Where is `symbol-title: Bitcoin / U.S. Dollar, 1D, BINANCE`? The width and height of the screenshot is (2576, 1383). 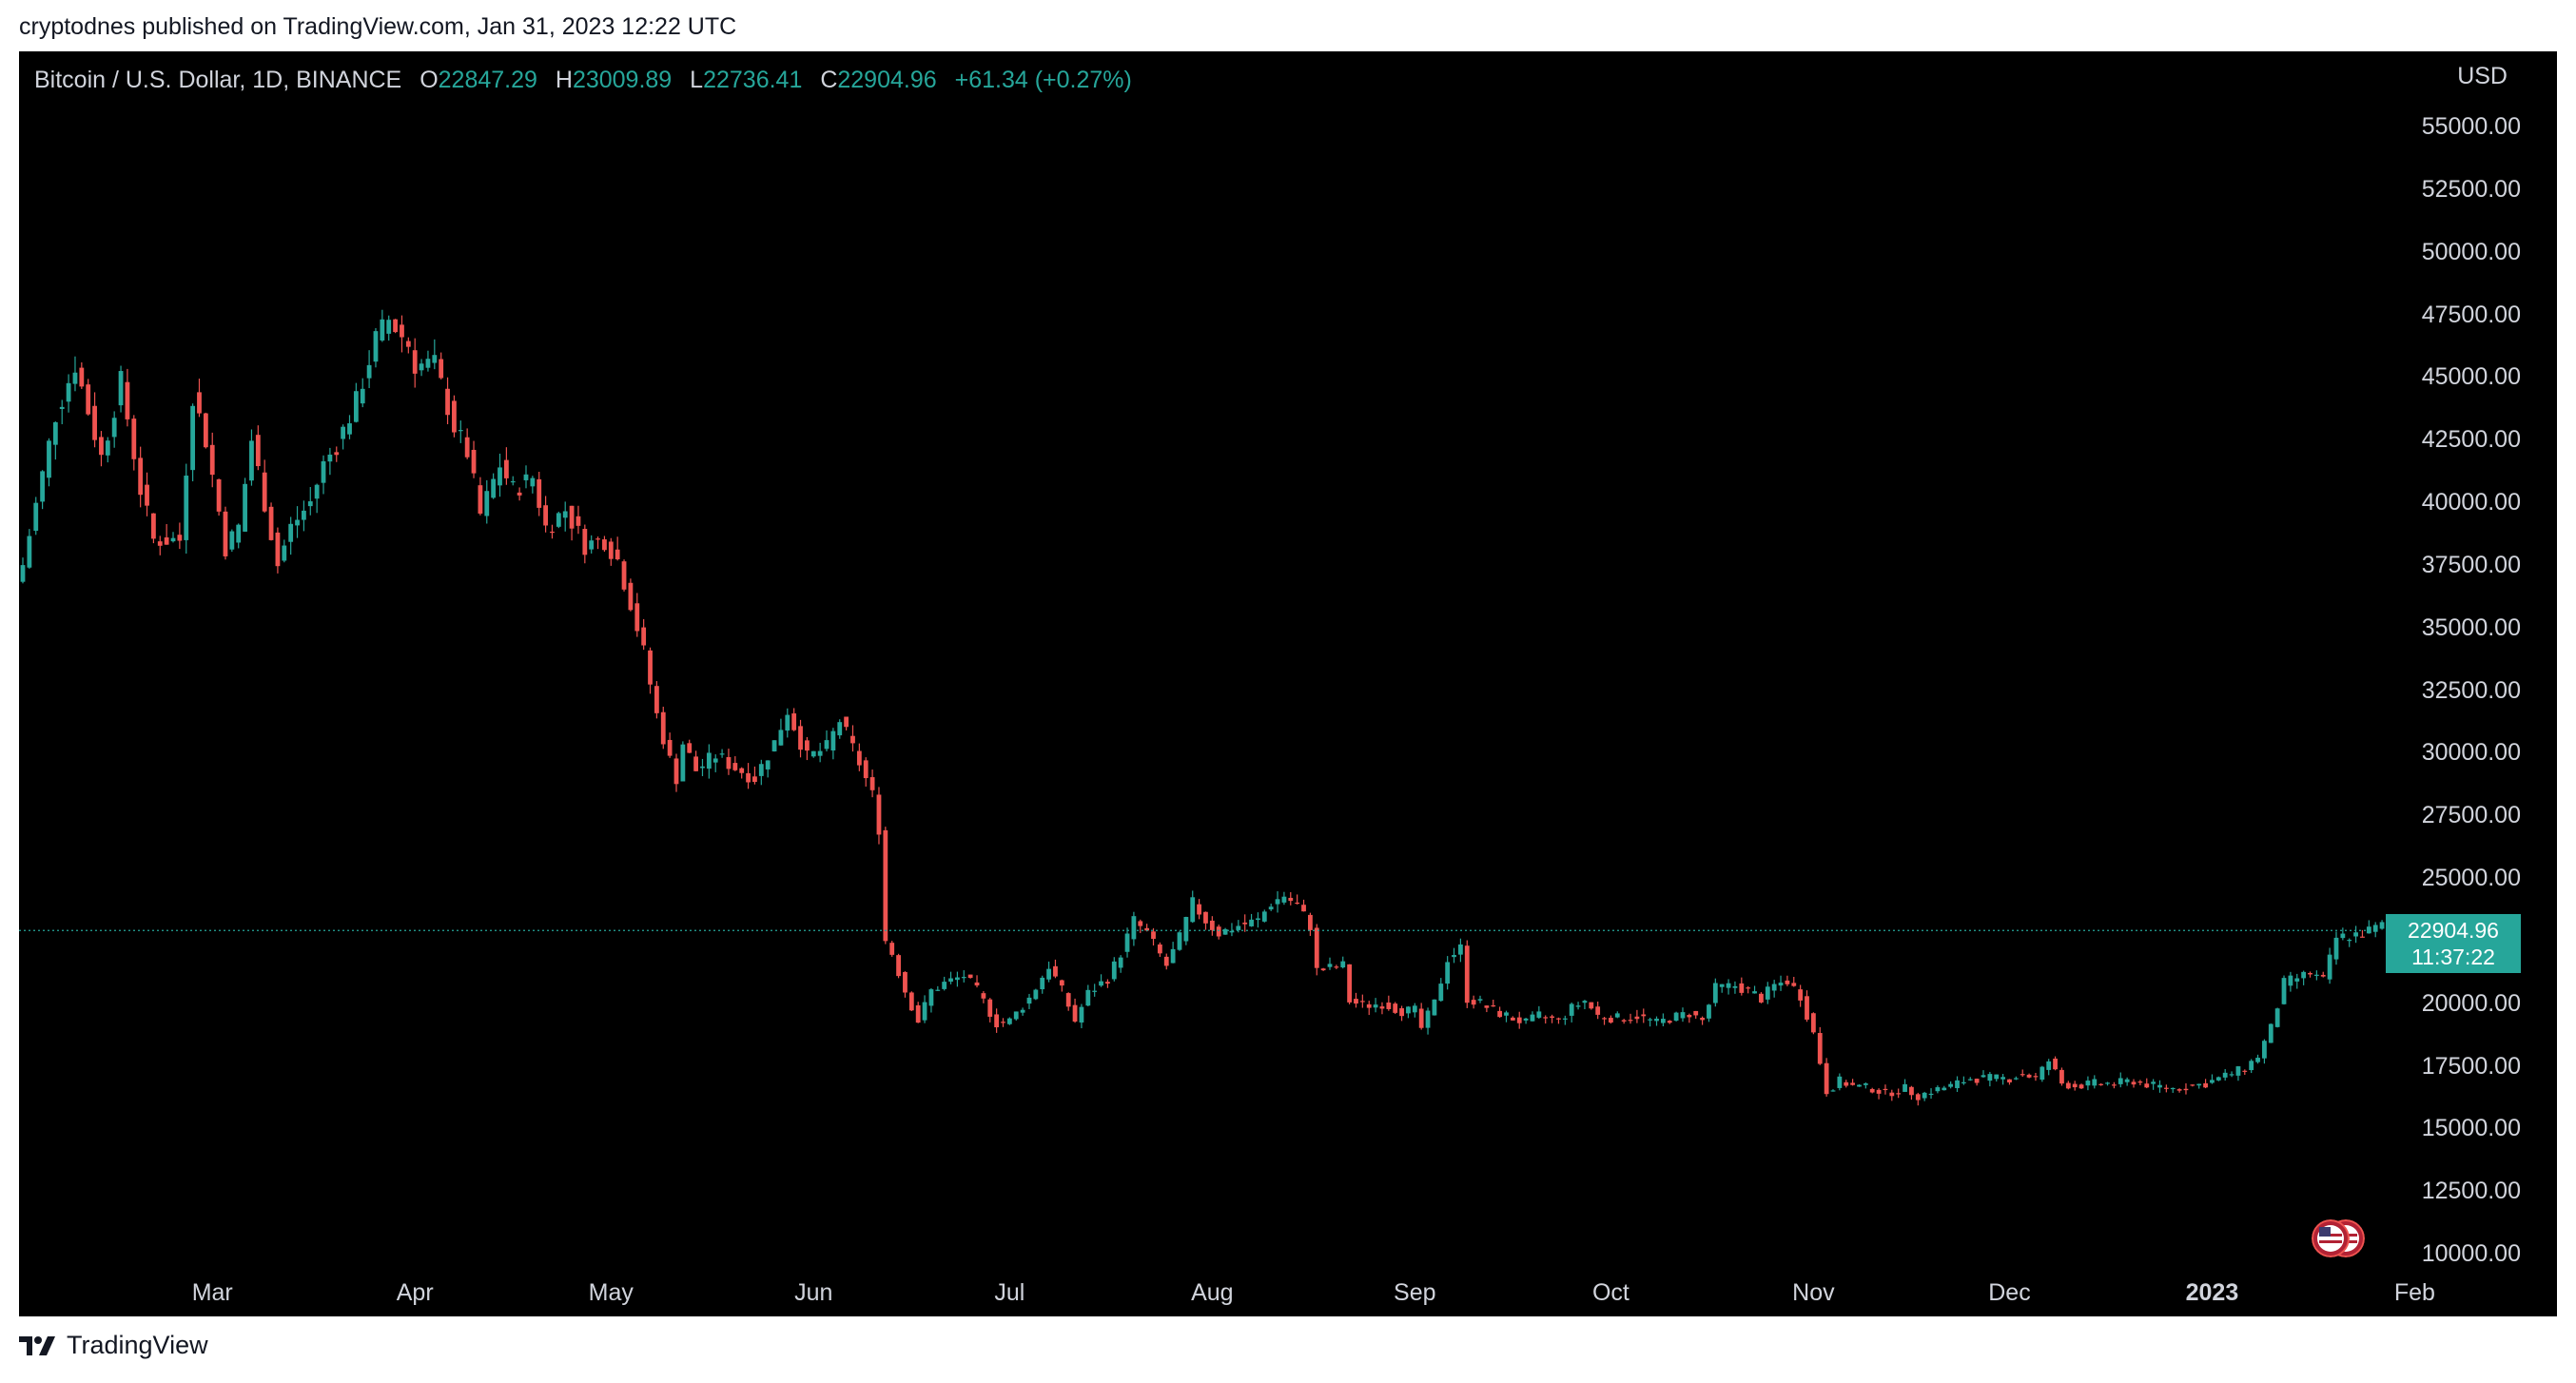
symbol-title: Bitcoin / U.S. Dollar, 1D, BINANCE is located at coordinates (218, 80).